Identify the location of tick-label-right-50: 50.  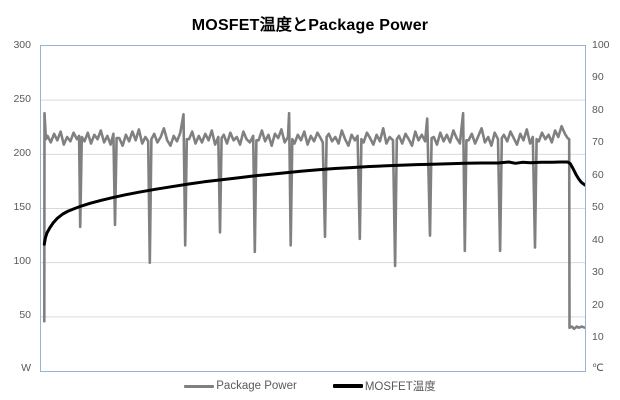
(598, 207).